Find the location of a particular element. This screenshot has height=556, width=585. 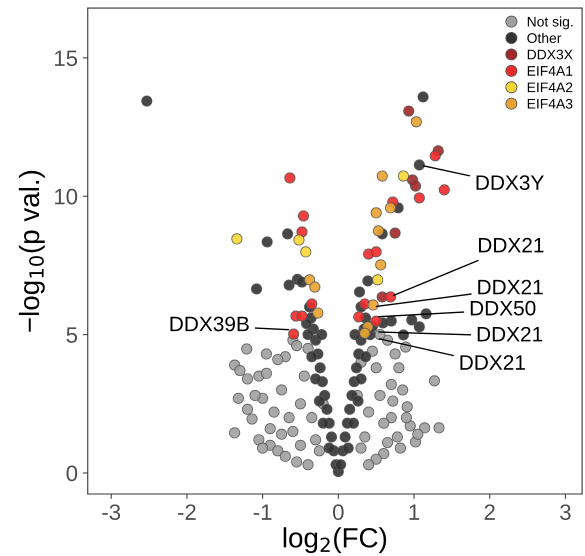

x-tick-label: 3 is located at coordinates (565, 512).